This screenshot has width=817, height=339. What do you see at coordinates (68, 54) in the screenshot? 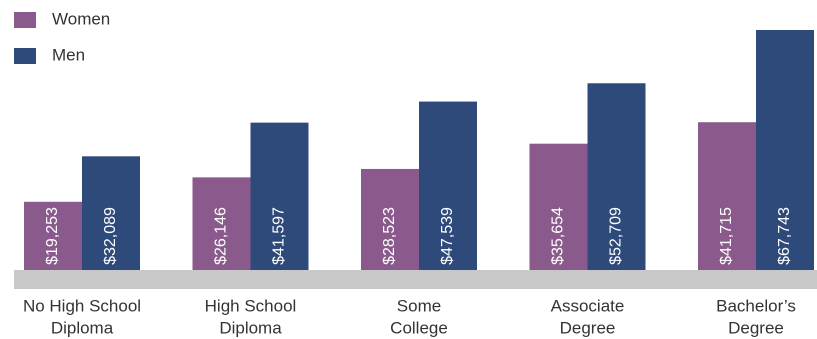
I see `legend-label-men: Men` at bounding box center [68, 54].